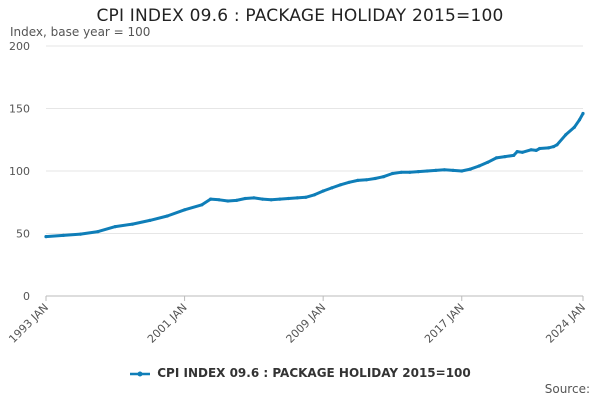 This screenshot has width=600, height=400. What do you see at coordinates (140, 373) in the screenshot?
I see `legend-swatch` at bounding box center [140, 373].